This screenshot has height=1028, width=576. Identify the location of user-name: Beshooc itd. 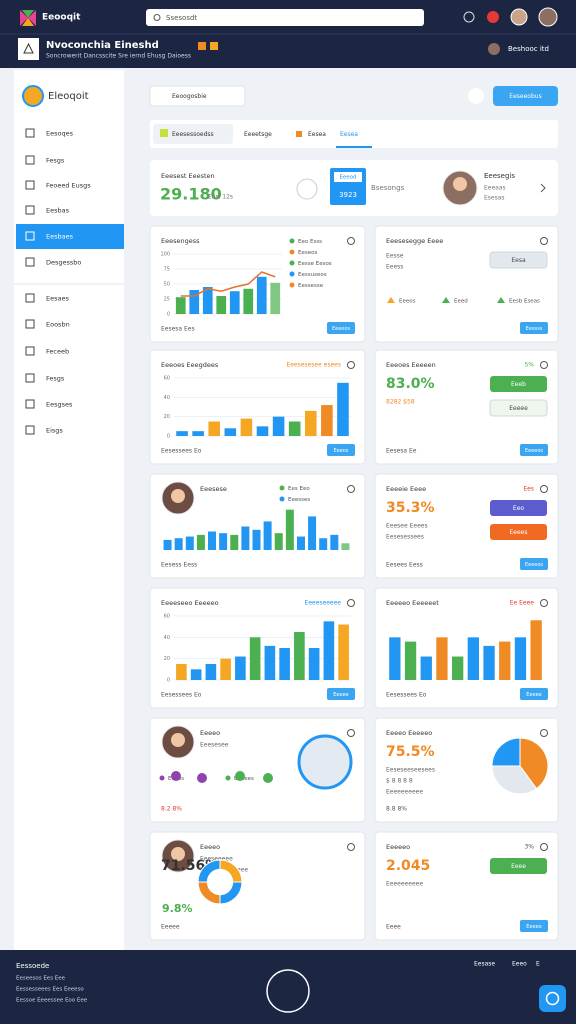
(528, 49).